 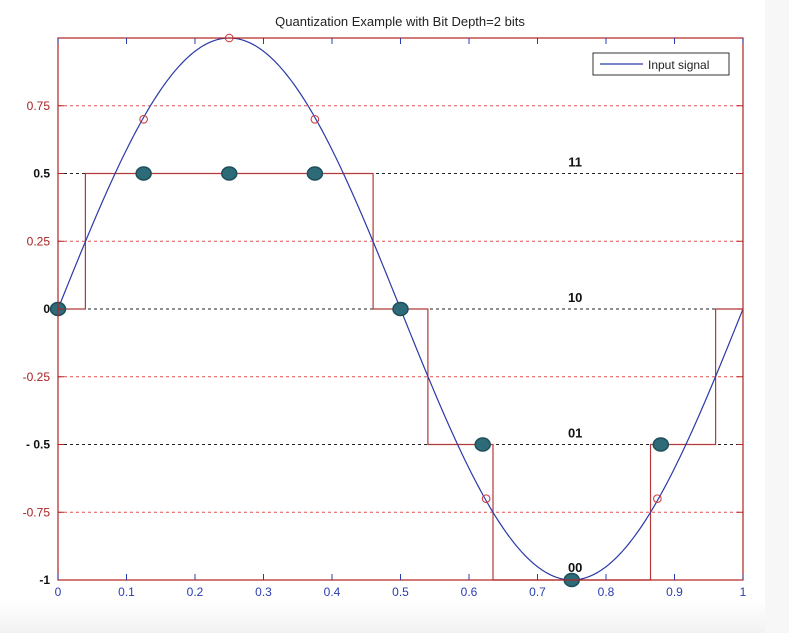 I want to click on y-tick-label: 0.75, so click(x=39, y=106).